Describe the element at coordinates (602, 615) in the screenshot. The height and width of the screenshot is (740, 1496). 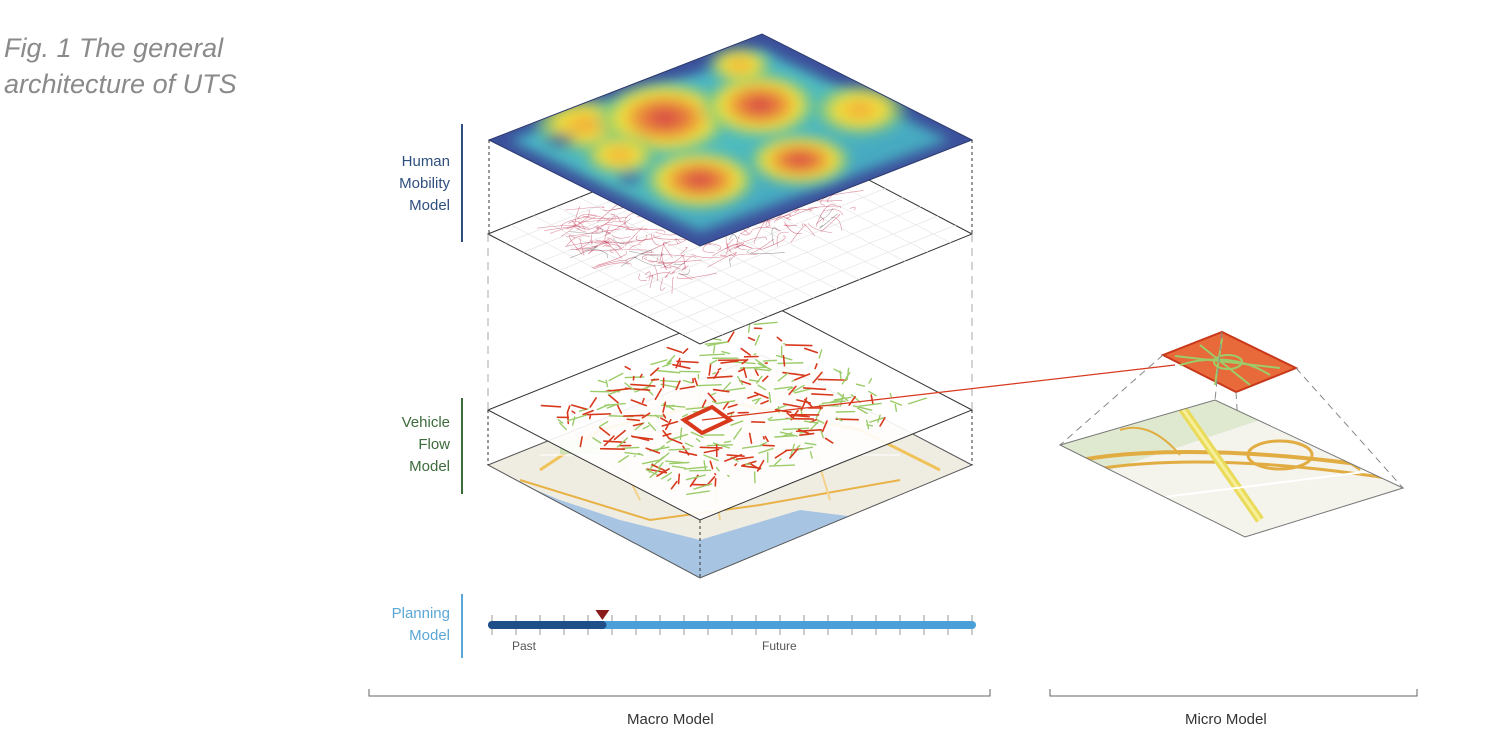
I see `current-time-marker` at that location.